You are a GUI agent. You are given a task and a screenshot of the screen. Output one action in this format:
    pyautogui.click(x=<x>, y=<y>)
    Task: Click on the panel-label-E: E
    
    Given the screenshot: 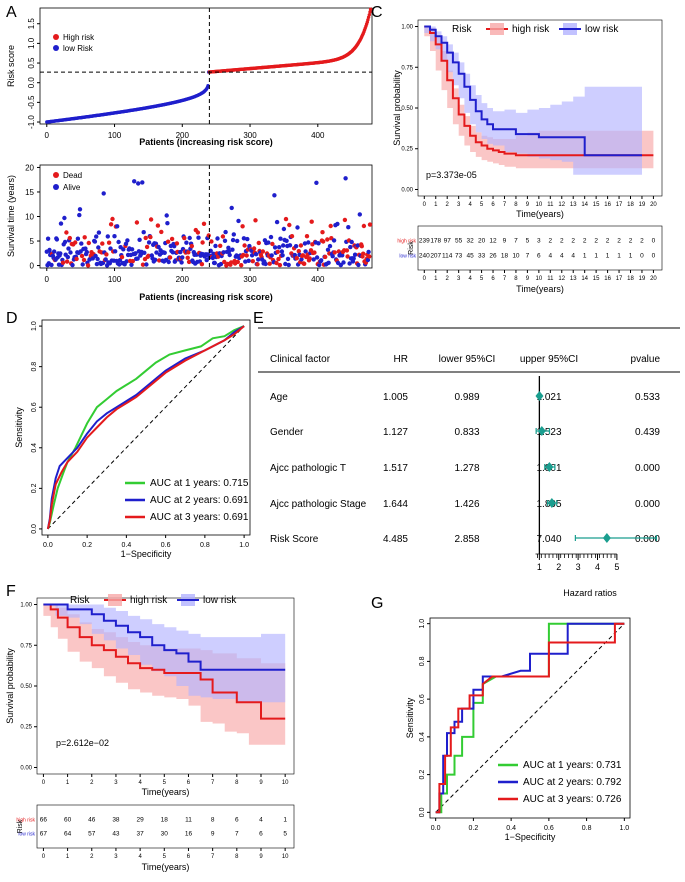 What is the action you would take?
    pyautogui.click(x=258, y=318)
    